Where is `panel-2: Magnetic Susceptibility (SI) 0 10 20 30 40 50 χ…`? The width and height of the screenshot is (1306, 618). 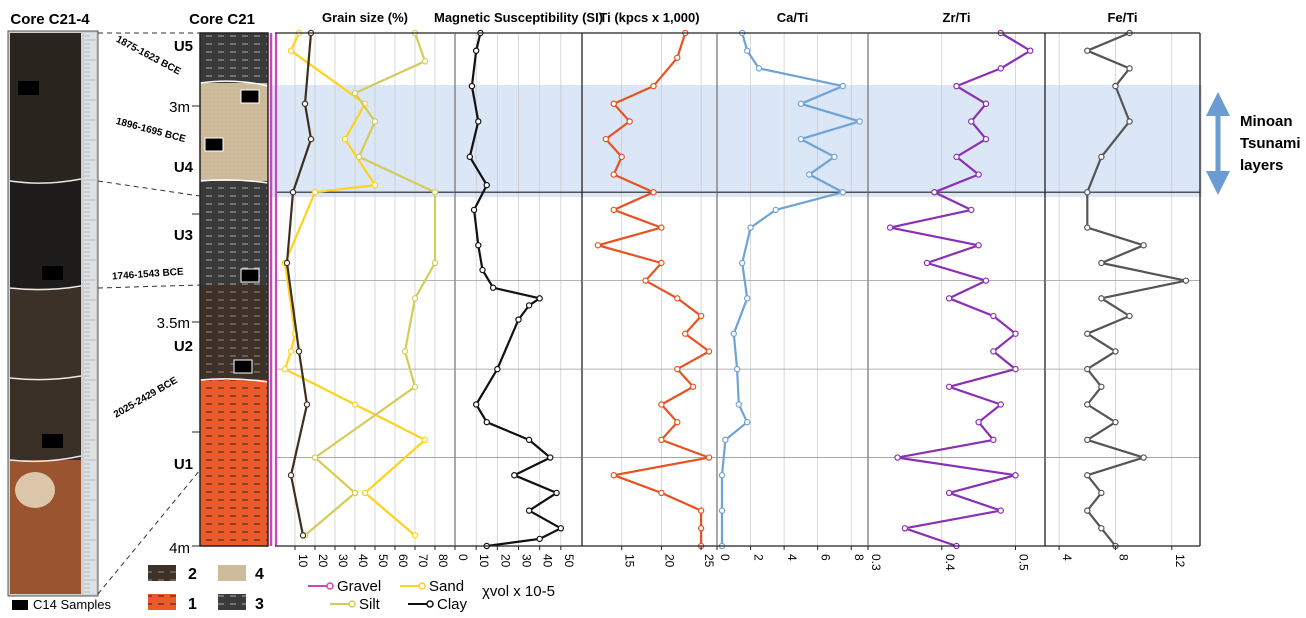
panel-2: Magnetic Susceptibility (SI) 0 10 20 30 40 50 χ… is located at coordinates (518, 305).